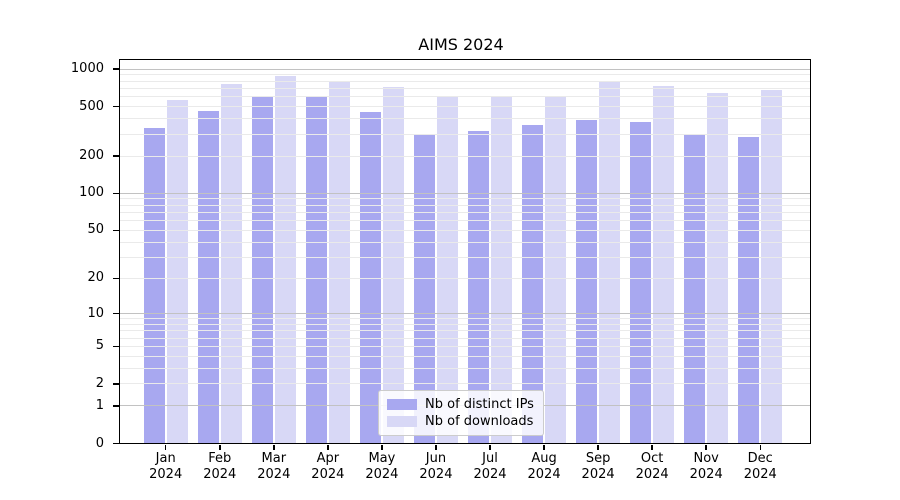 This screenshot has width=900, height=500. What do you see at coordinates (544, 458) in the screenshot?
I see `x-tick-month: Aug` at bounding box center [544, 458].